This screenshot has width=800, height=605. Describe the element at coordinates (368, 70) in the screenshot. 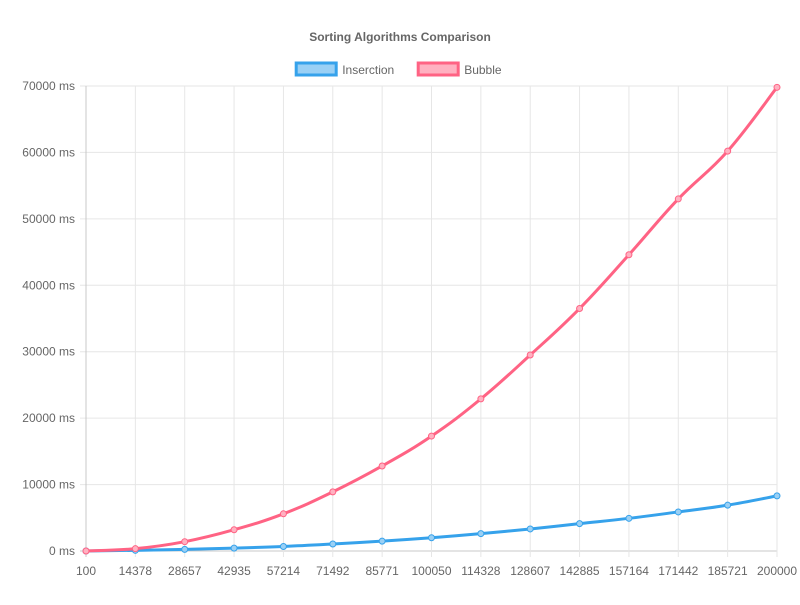

I see `legend-label: Inserction` at that location.